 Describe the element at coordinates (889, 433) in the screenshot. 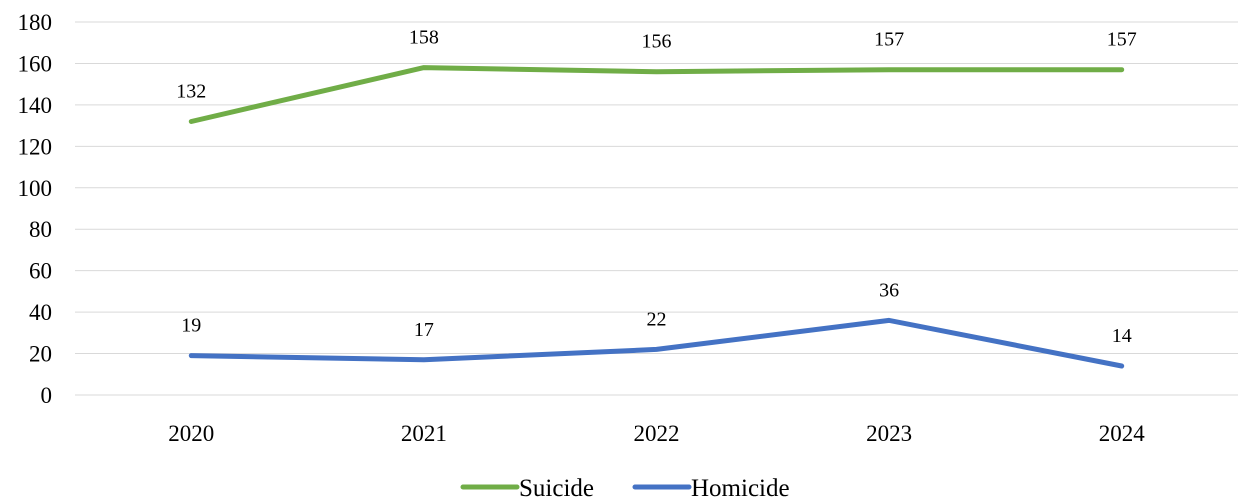

I see `x-tick-label: 2023` at that location.